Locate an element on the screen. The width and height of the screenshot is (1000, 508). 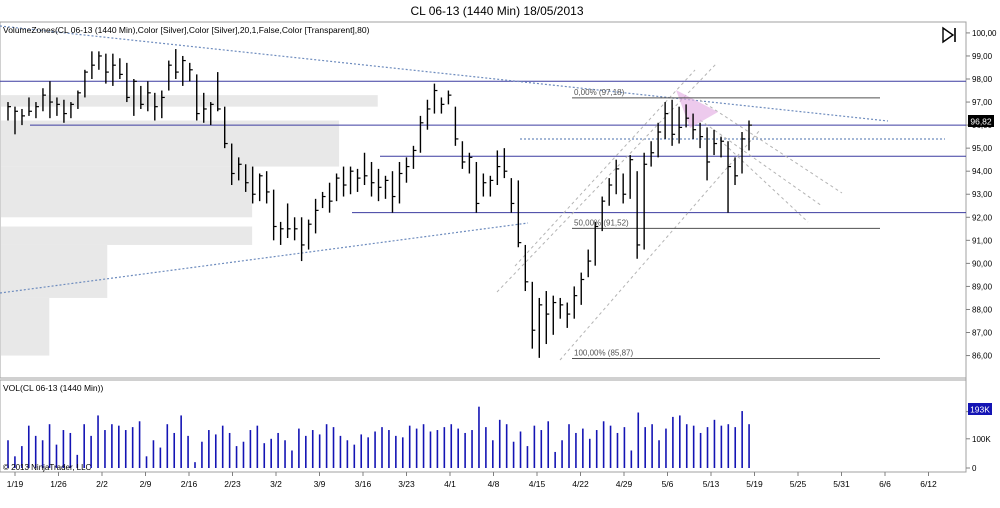
skip-end-icon is located at coordinates (949, 35).